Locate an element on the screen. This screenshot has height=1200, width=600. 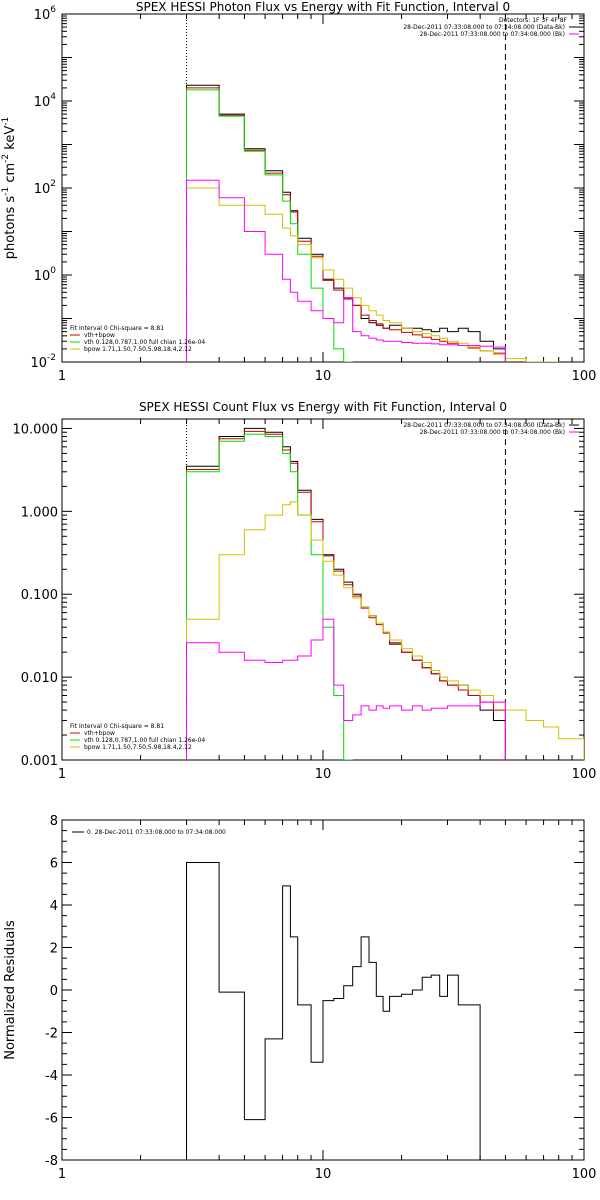
y-tick-label: 10⁶ is located at coordinates (45, 14).